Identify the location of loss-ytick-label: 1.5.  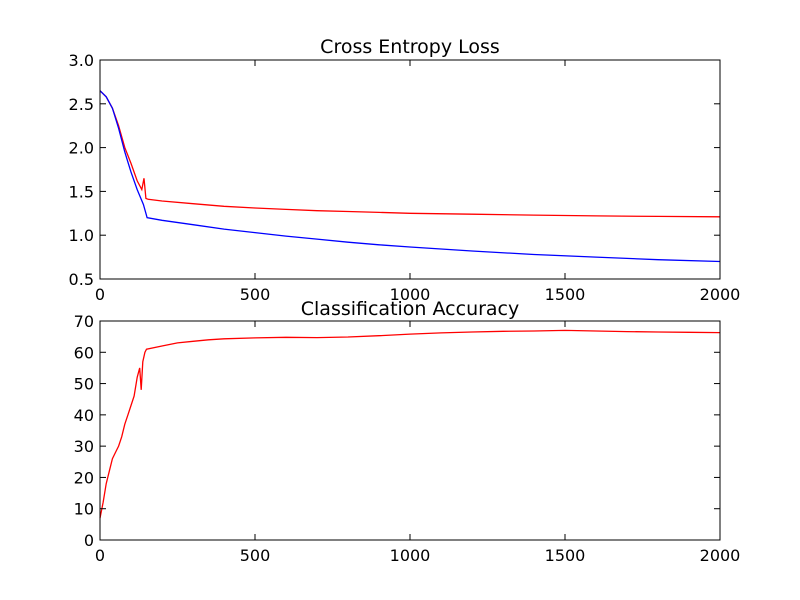
(81, 191).